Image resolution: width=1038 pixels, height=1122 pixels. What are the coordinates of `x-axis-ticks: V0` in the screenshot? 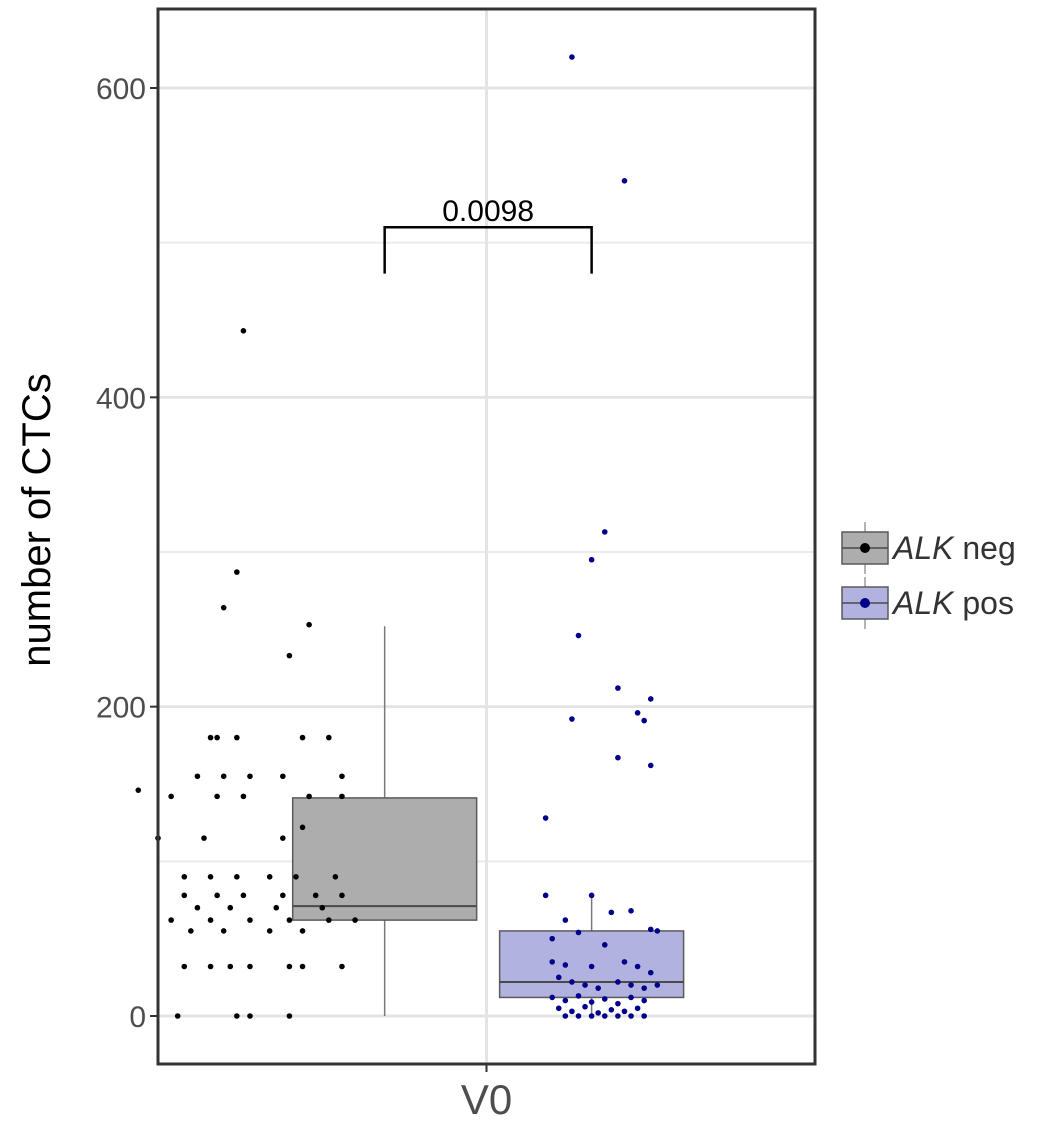 It's located at (486, 1093).